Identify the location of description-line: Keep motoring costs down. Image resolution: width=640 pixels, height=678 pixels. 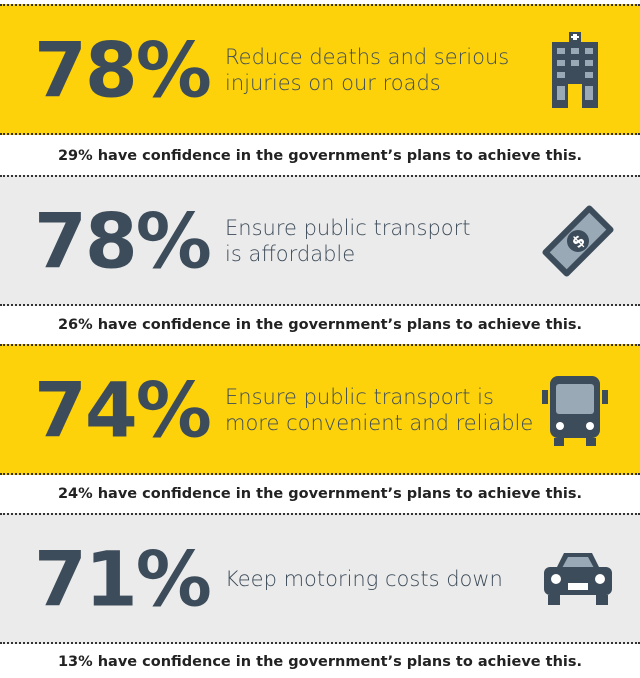
(364, 578).